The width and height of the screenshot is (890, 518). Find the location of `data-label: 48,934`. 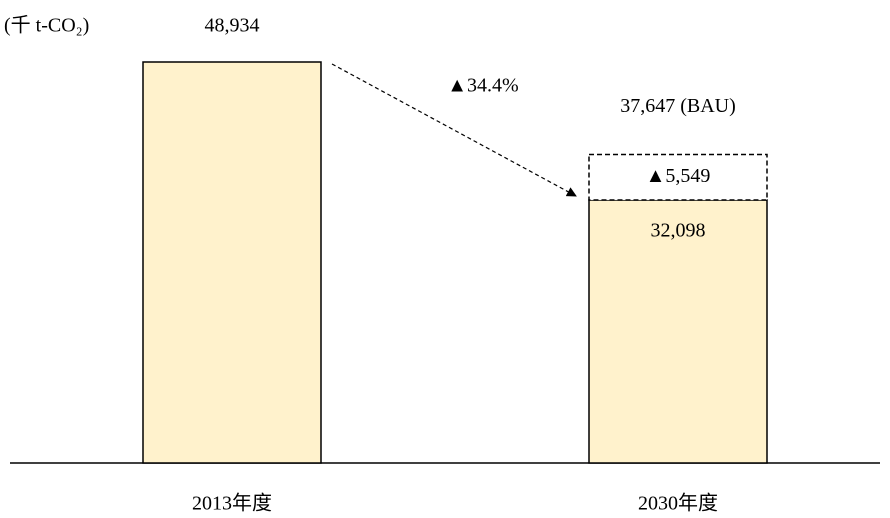

data-label: 48,934 is located at coordinates (232, 26).